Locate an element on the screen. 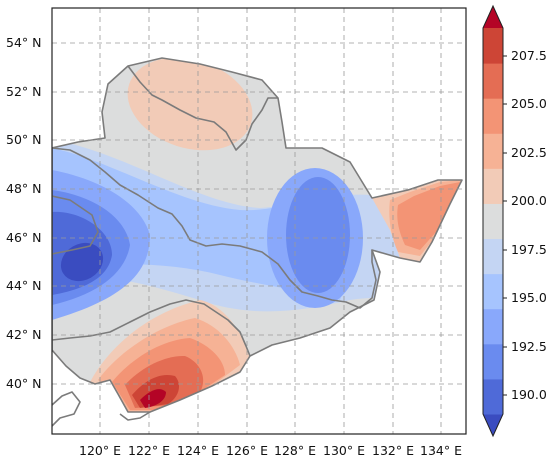  province-border-island is located at coordinates (135, 416).